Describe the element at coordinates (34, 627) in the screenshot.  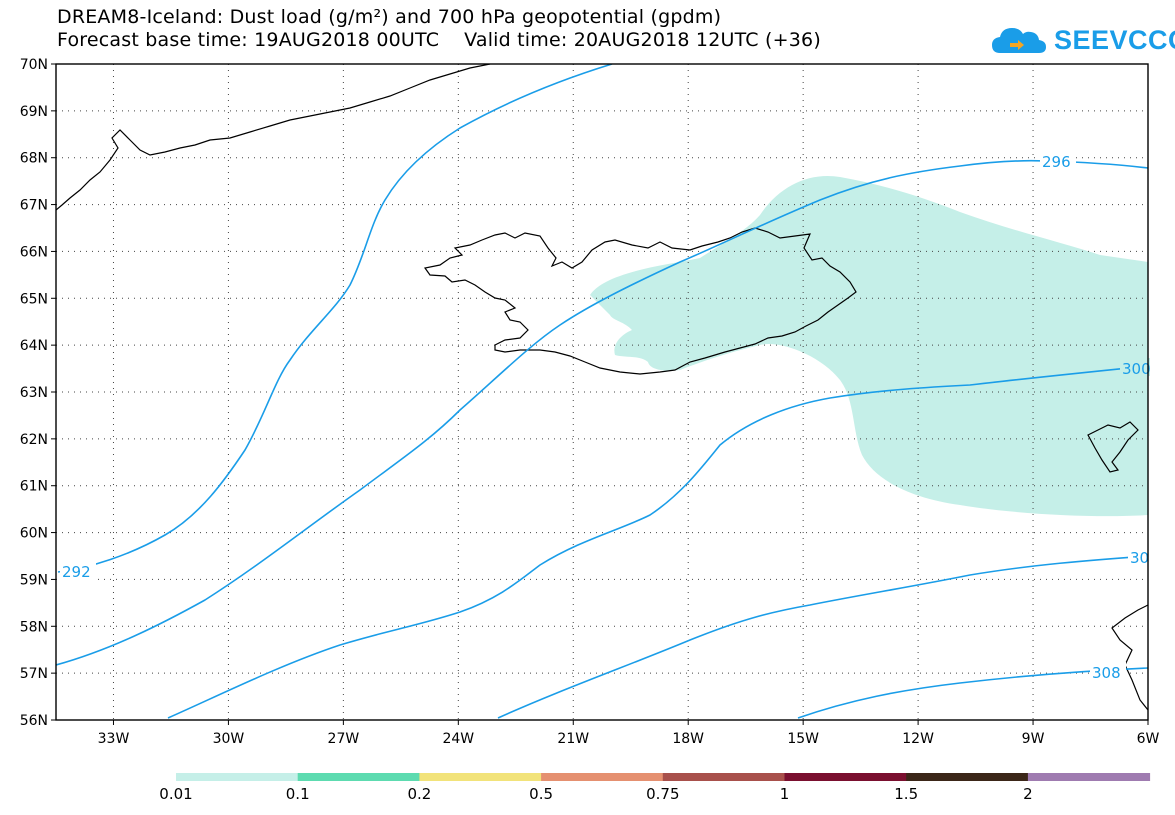
I see `lat-label: 58N` at that location.